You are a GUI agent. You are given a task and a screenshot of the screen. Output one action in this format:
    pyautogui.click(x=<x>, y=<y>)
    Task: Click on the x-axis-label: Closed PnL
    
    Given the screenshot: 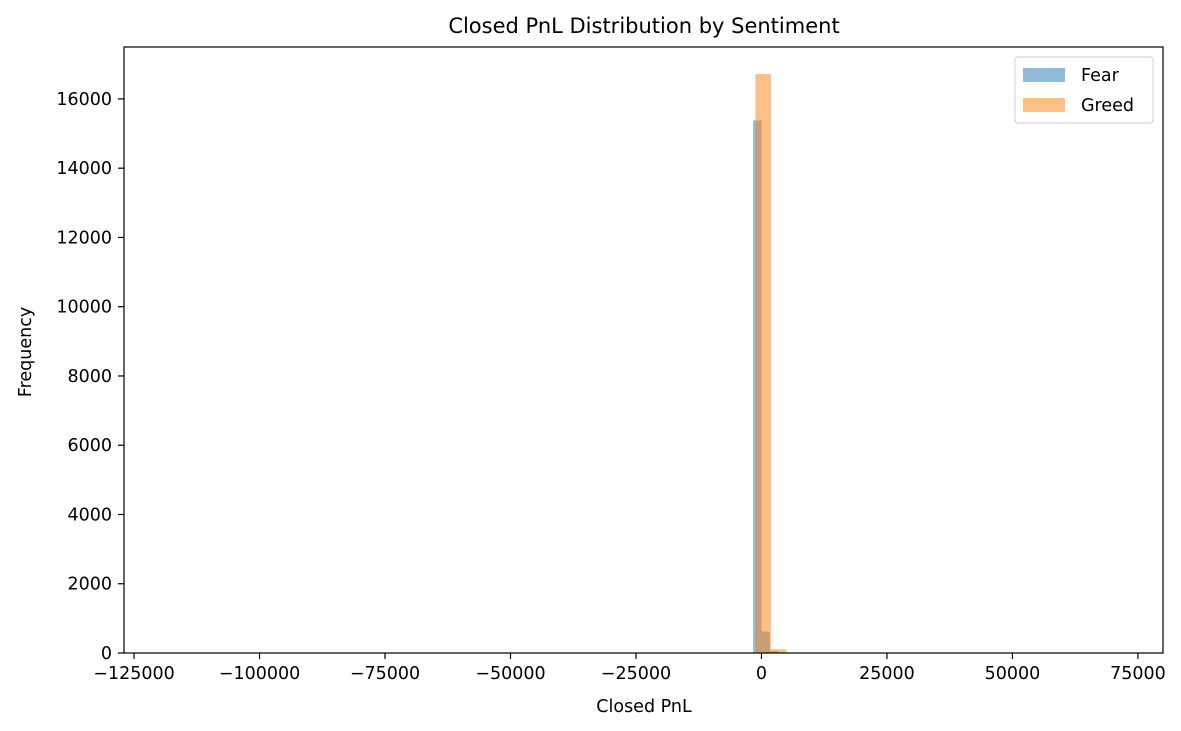 What is the action you would take?
    pyautogui.click(x=644, y=707)
    